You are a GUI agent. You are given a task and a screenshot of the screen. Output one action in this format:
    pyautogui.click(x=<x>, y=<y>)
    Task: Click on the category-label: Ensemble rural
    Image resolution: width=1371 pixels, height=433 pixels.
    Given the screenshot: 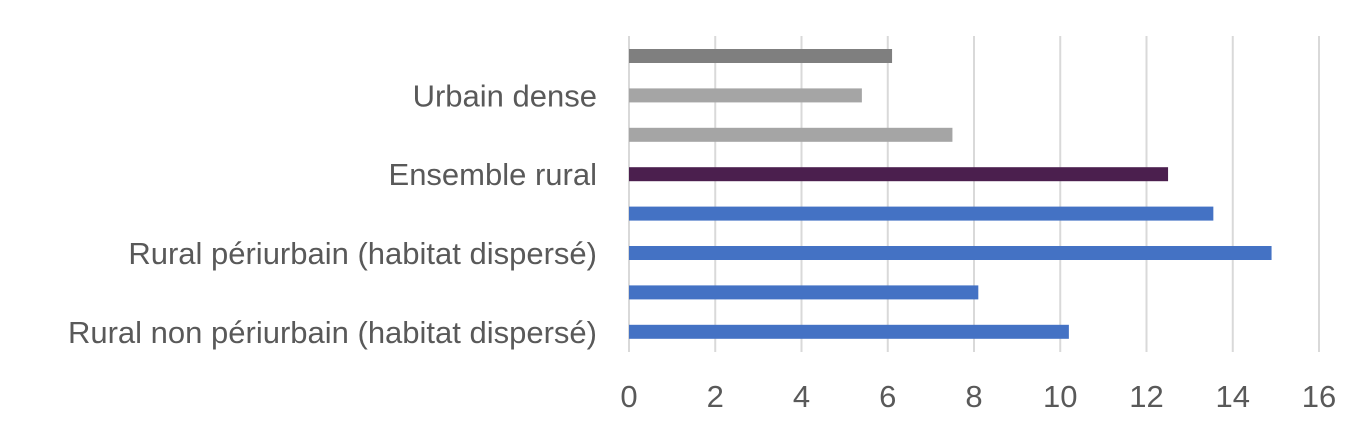 What is the action you would take?
    pyautogui.click(x=493, y=174)
    